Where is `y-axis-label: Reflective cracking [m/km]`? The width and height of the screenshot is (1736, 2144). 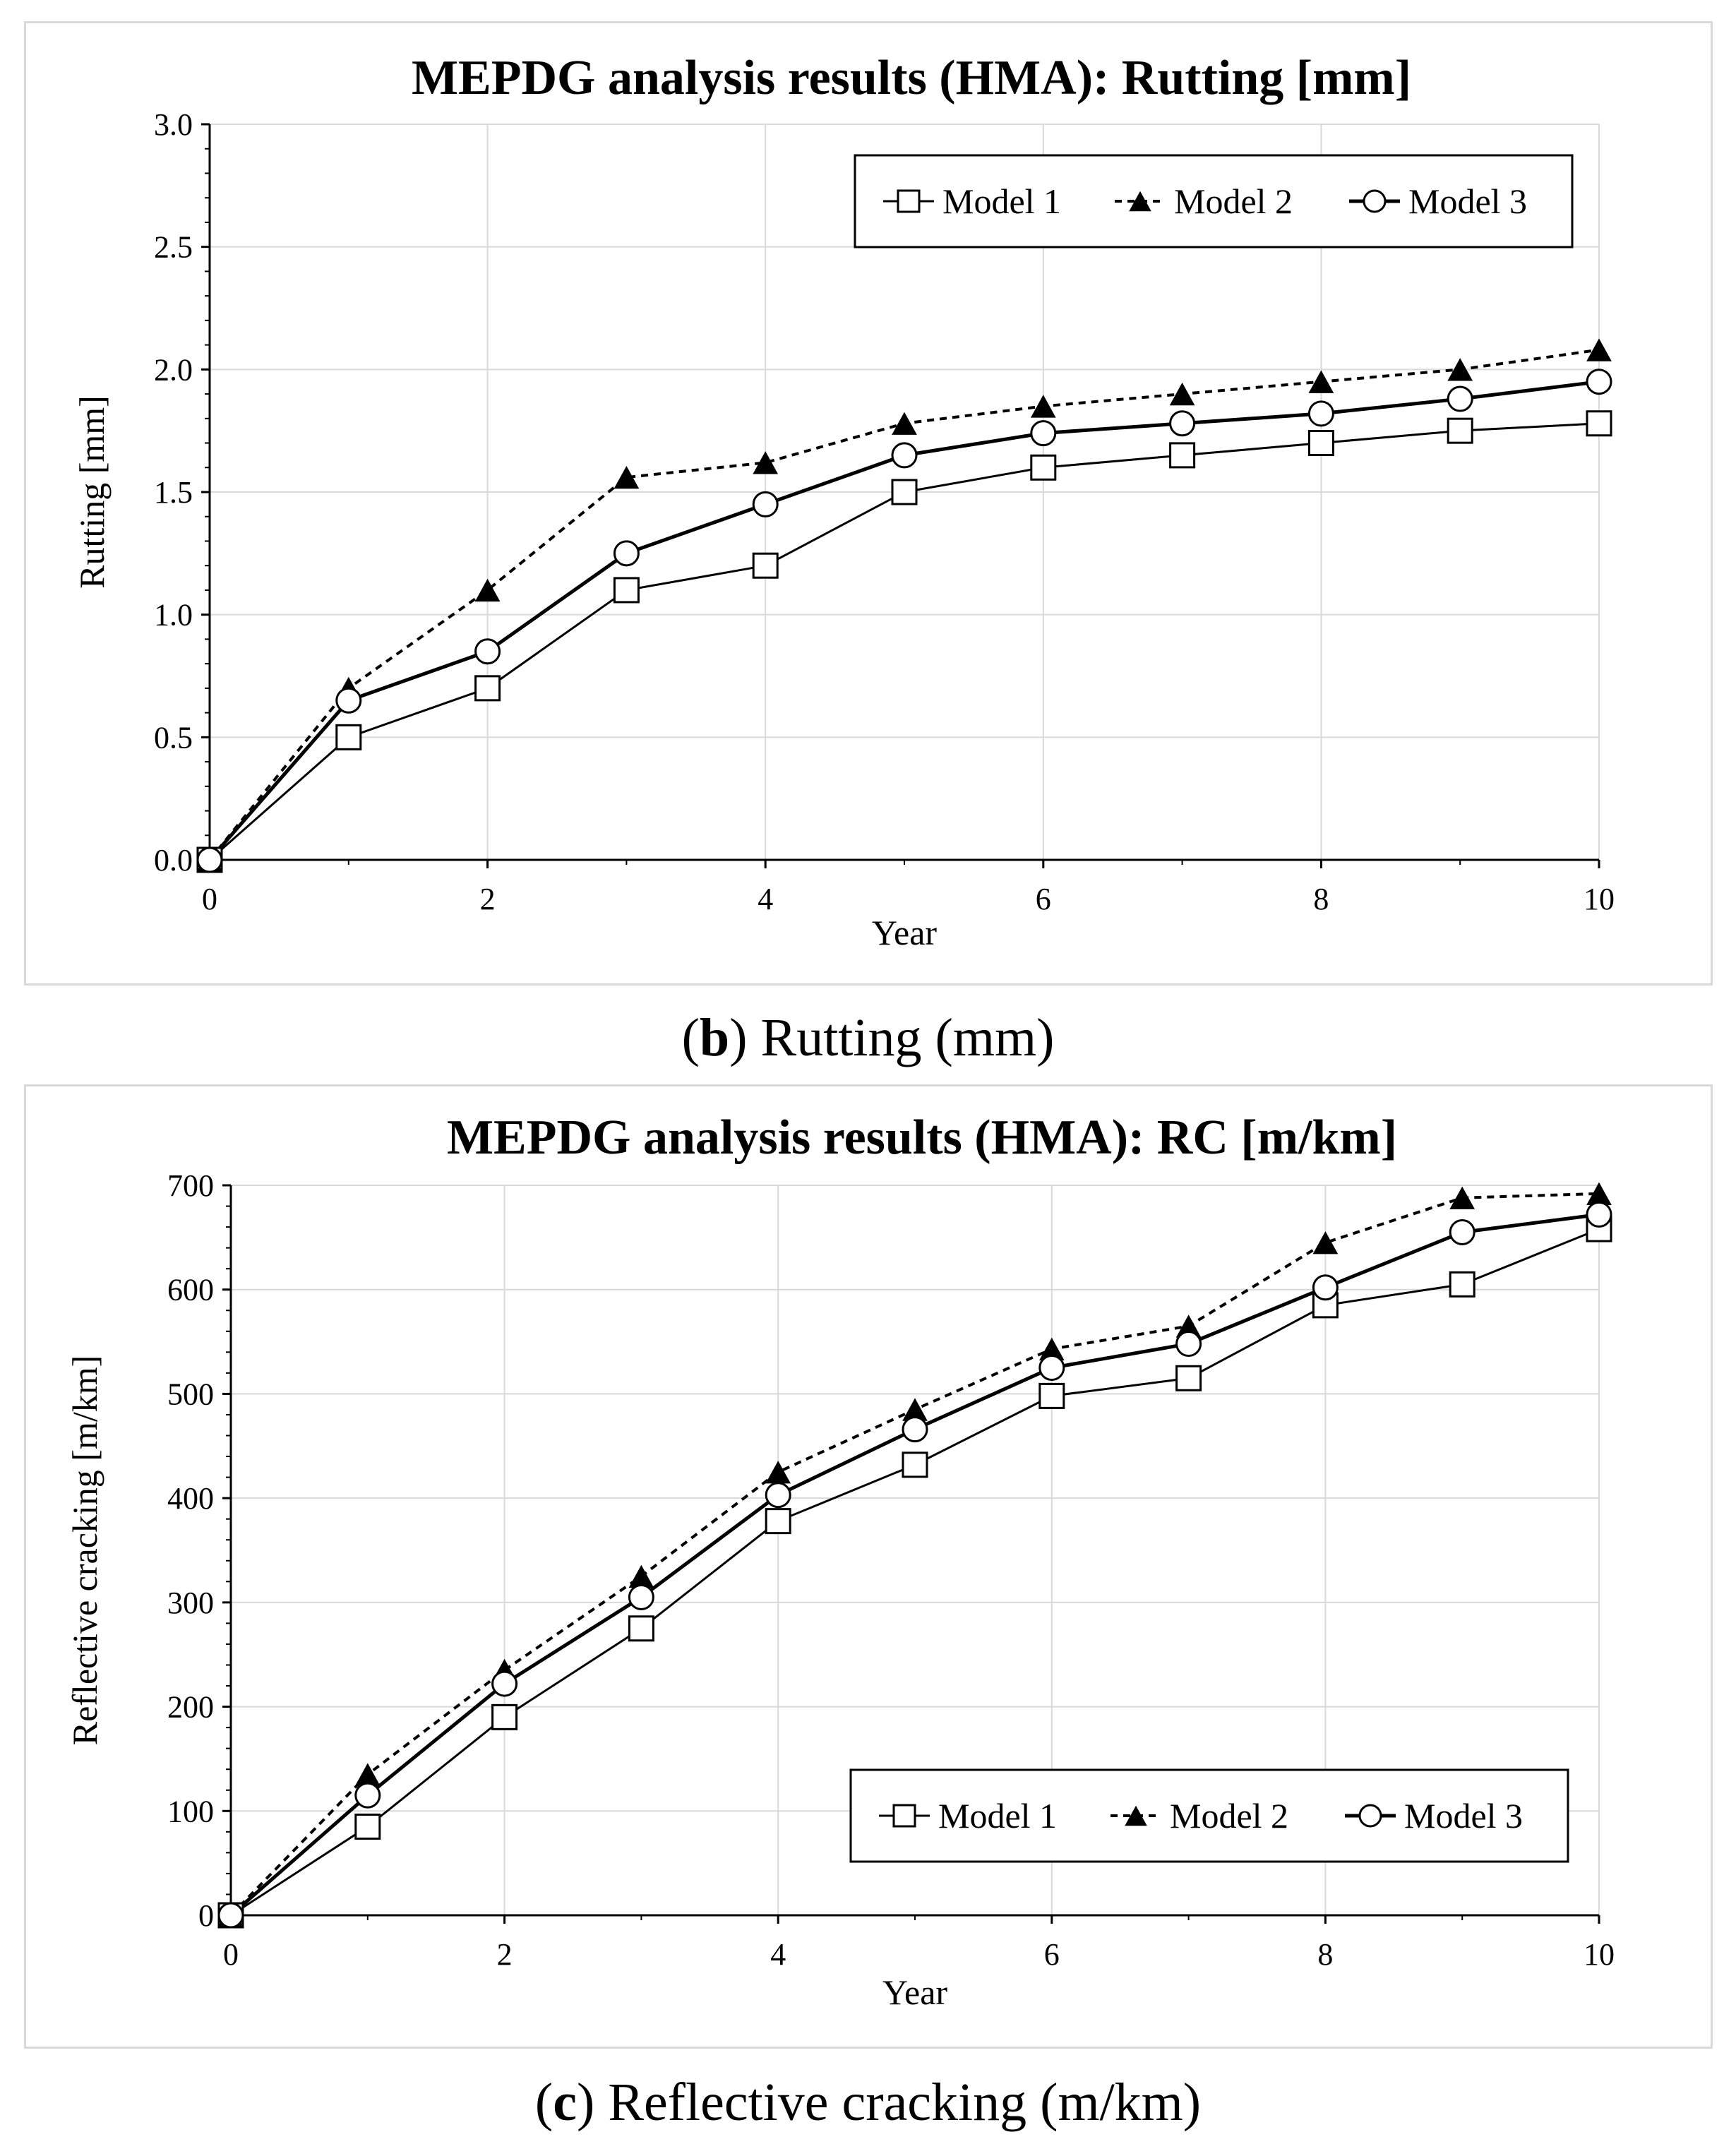 y-axis-label: Reflective cracking [m/km] is located at coordinates (84, 1550).